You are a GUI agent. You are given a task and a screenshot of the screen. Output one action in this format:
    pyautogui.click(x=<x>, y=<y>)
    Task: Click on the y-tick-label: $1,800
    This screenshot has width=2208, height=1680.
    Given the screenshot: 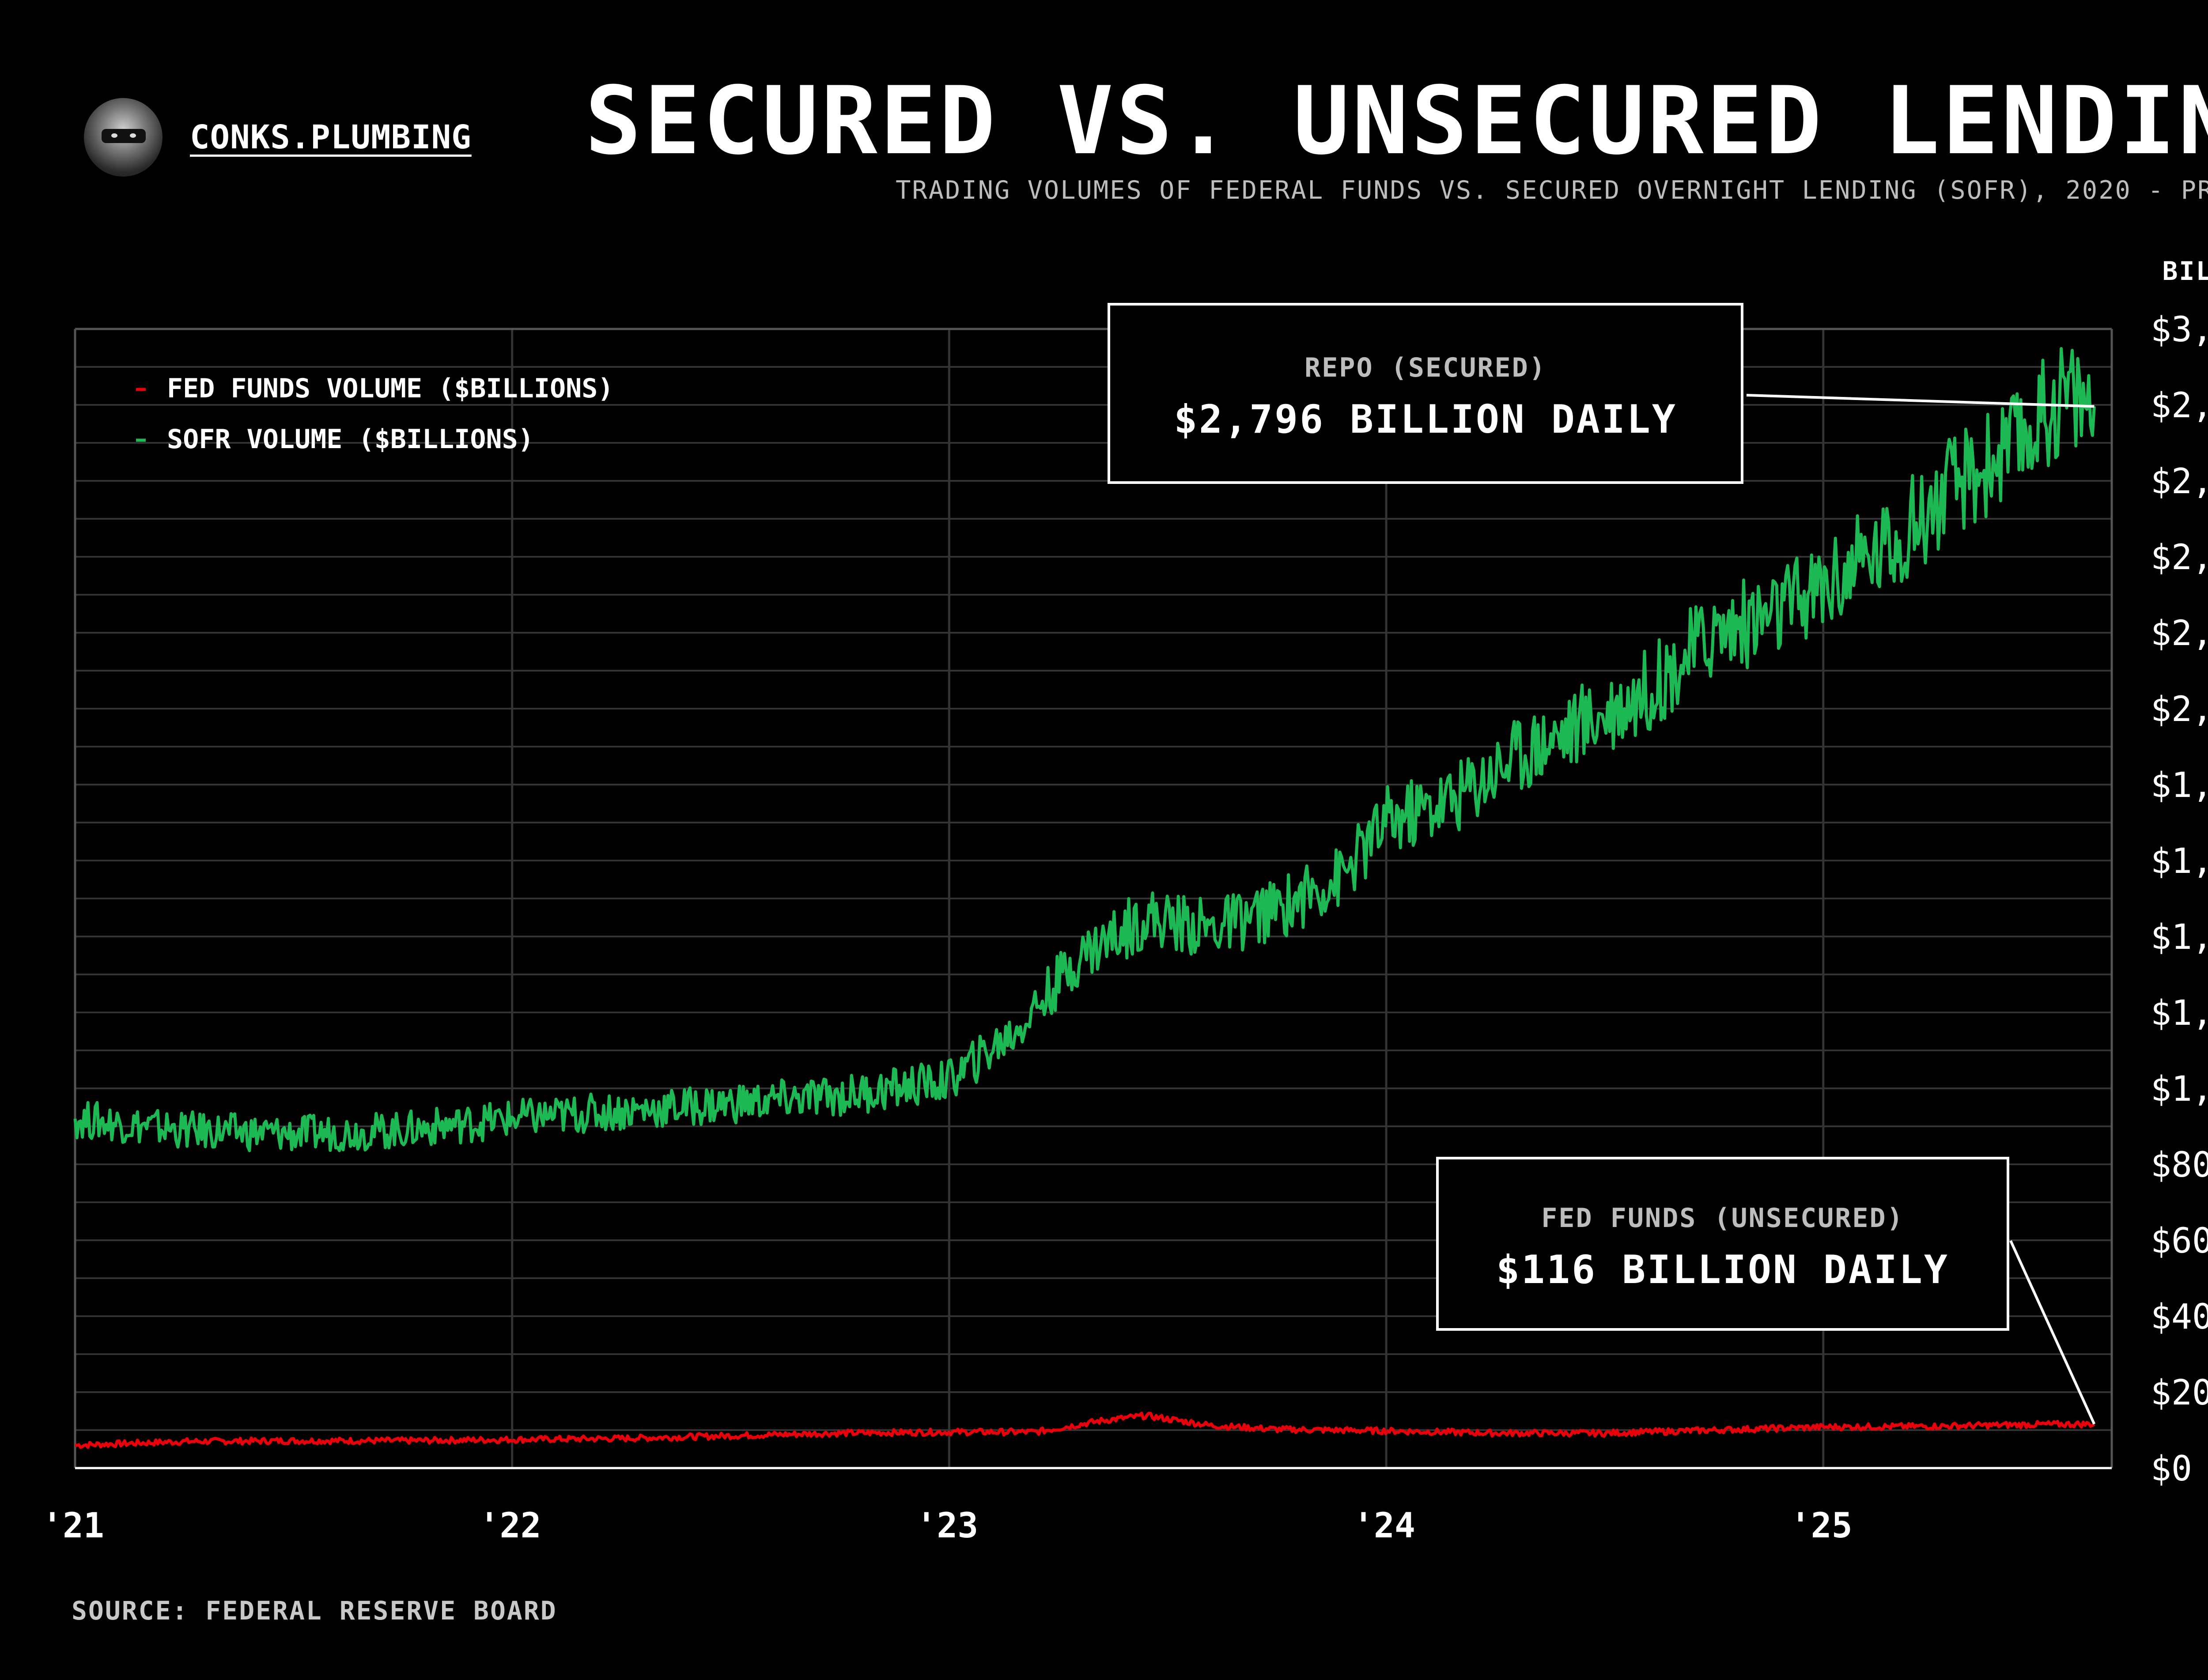 What is the action you would take?
    pyautogui.click(x=2179, y=786)
    